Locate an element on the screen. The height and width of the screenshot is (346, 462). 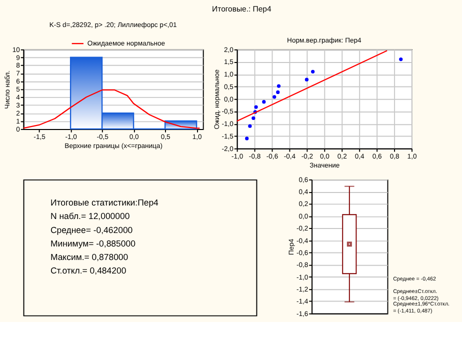
text: Среднее= -0,462000 is located at coordinates (91, 229).